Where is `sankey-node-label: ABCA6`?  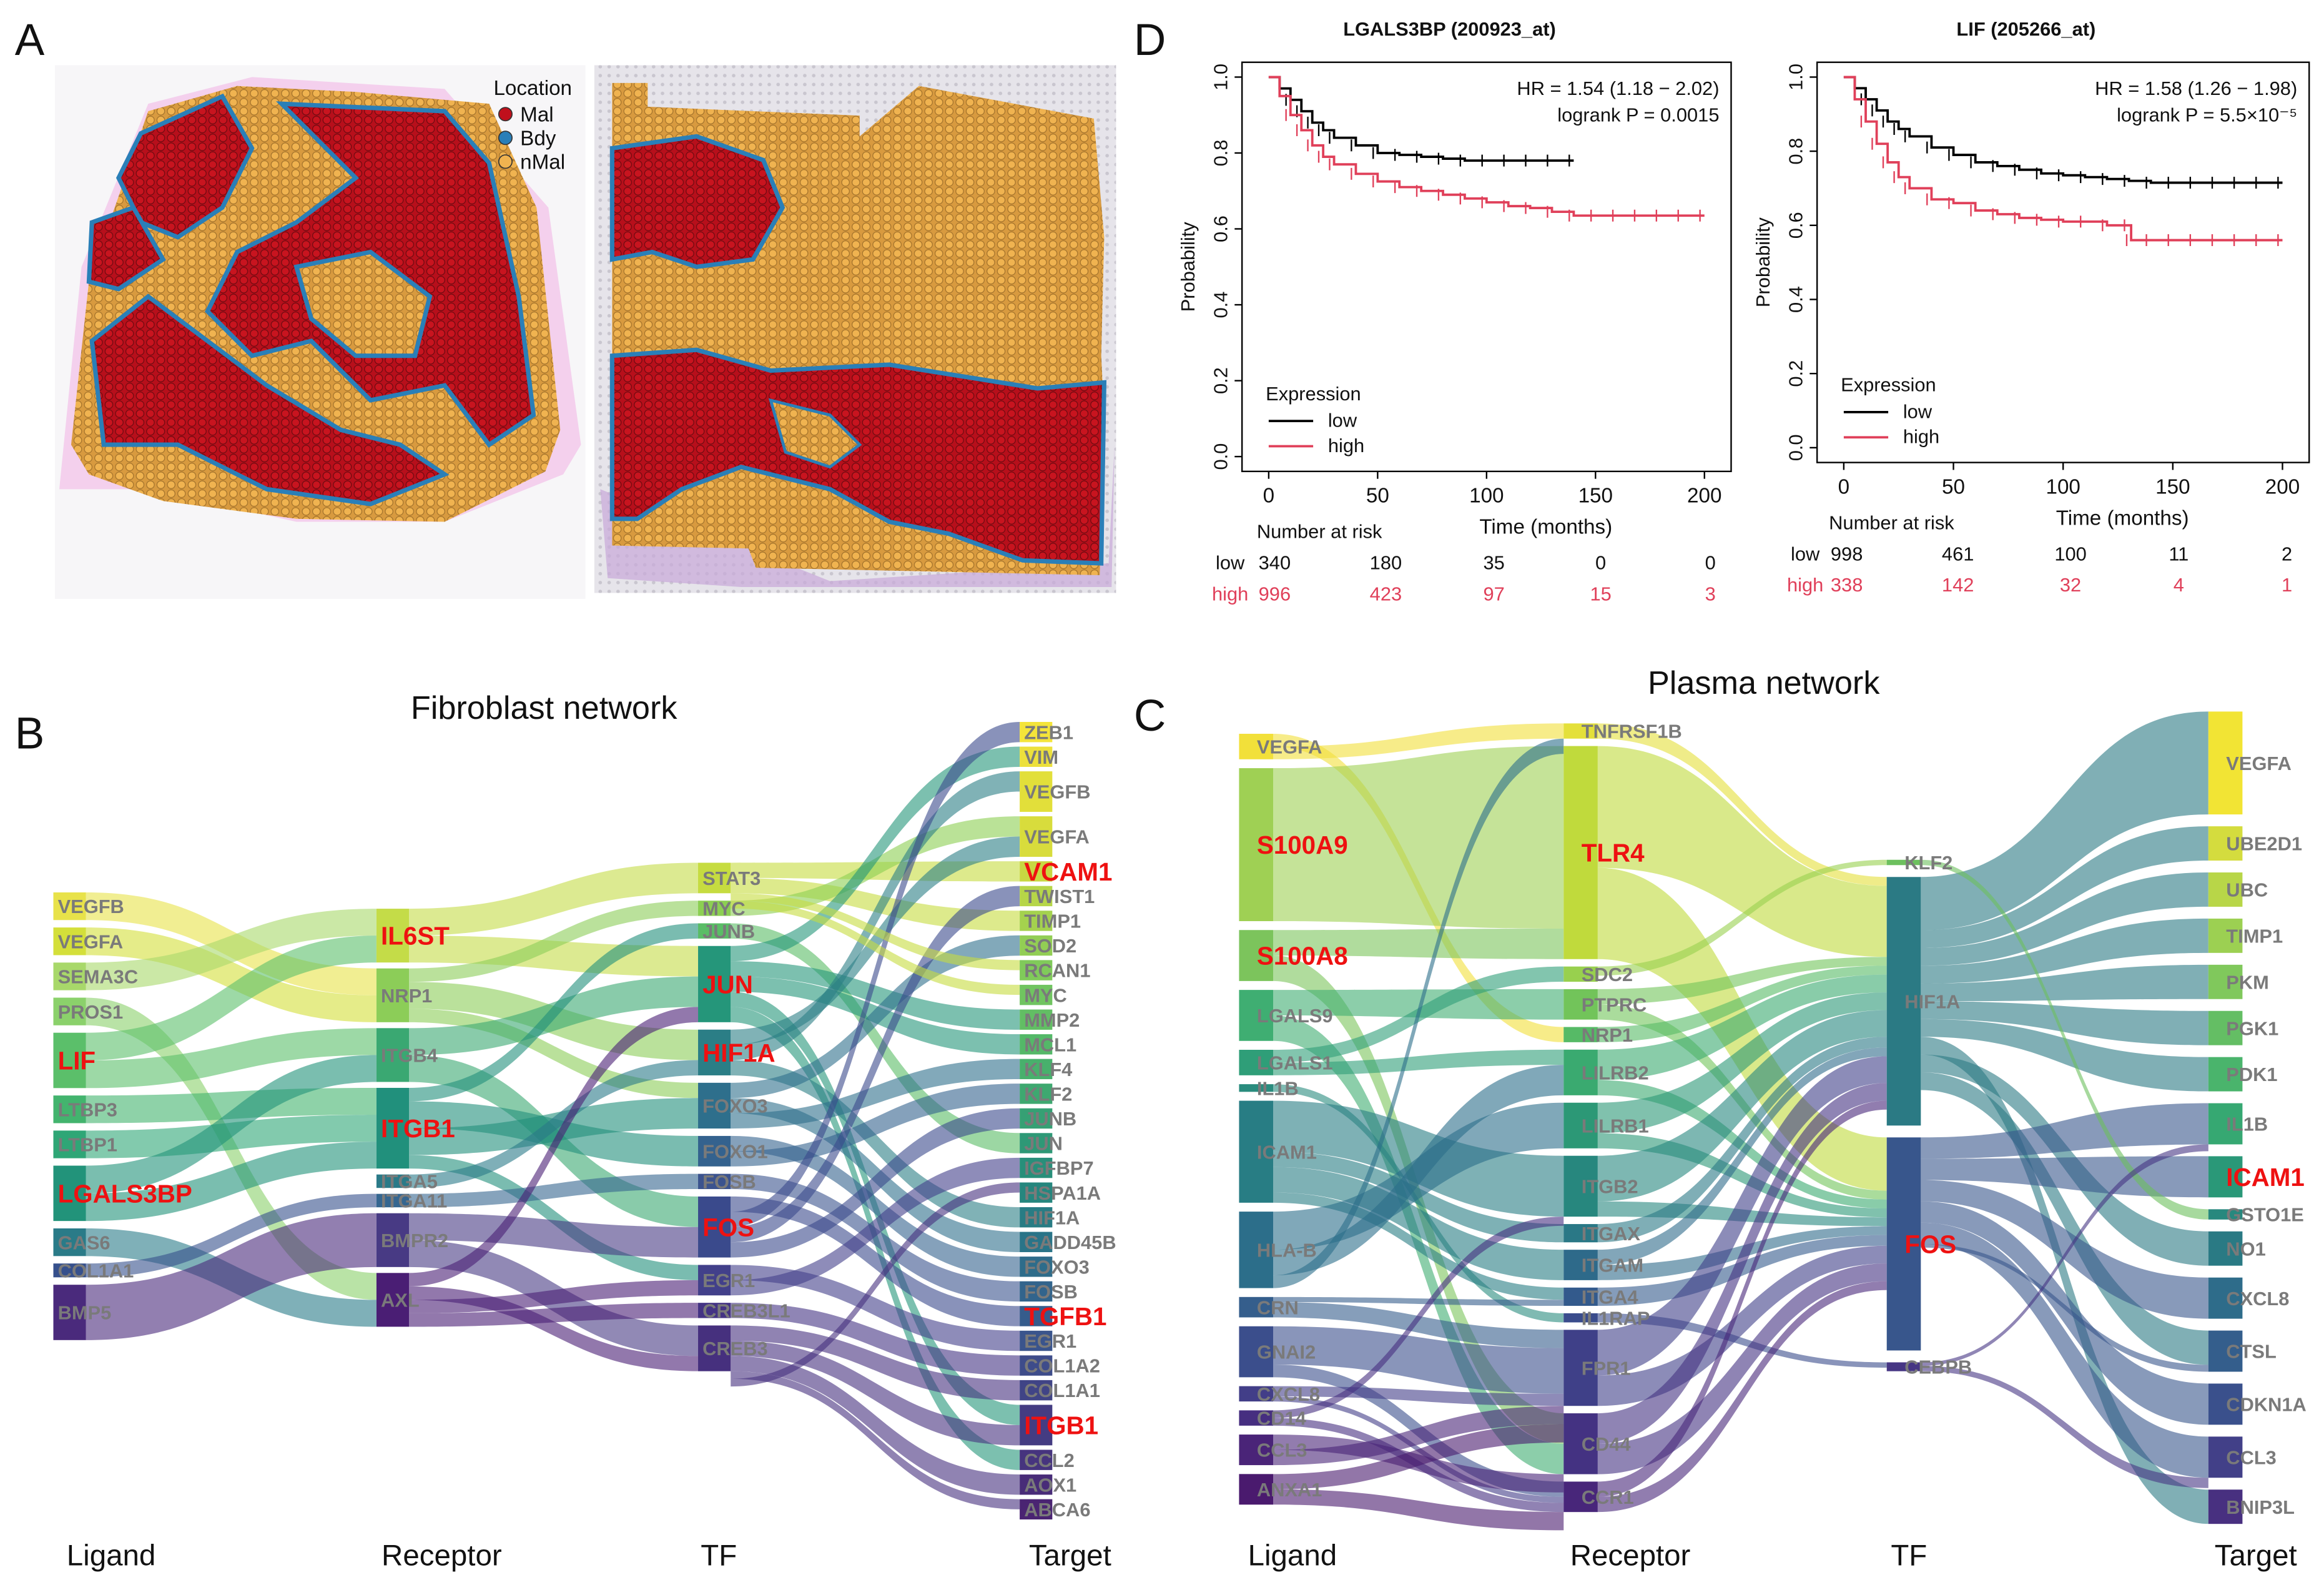
sankey-node-label: ABCA6 is located at coordinates (1057, 1510).